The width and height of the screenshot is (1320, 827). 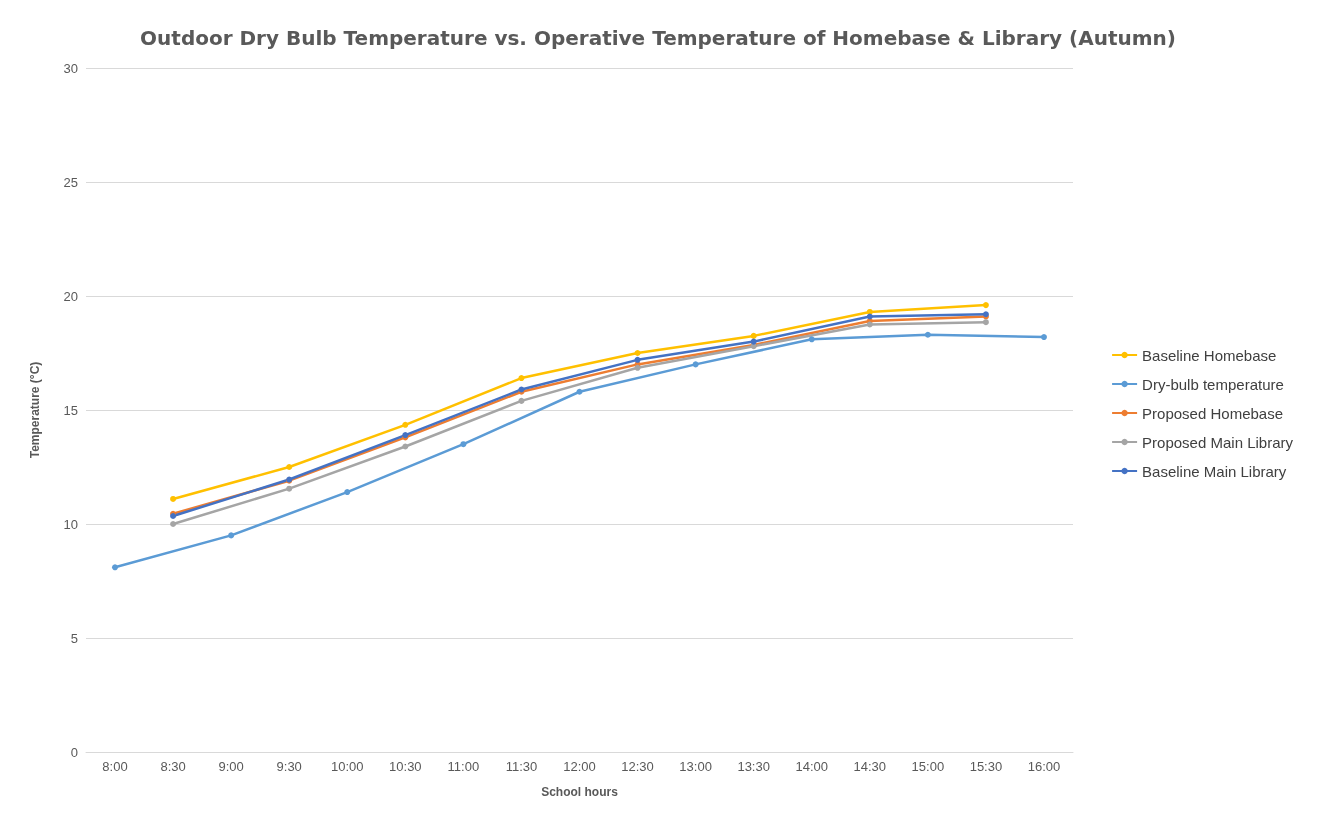 What do you see at coordinates (986, 766) in the screenshot?
I see `x-tick-label: 15:30` at bounding box center [986, 766].